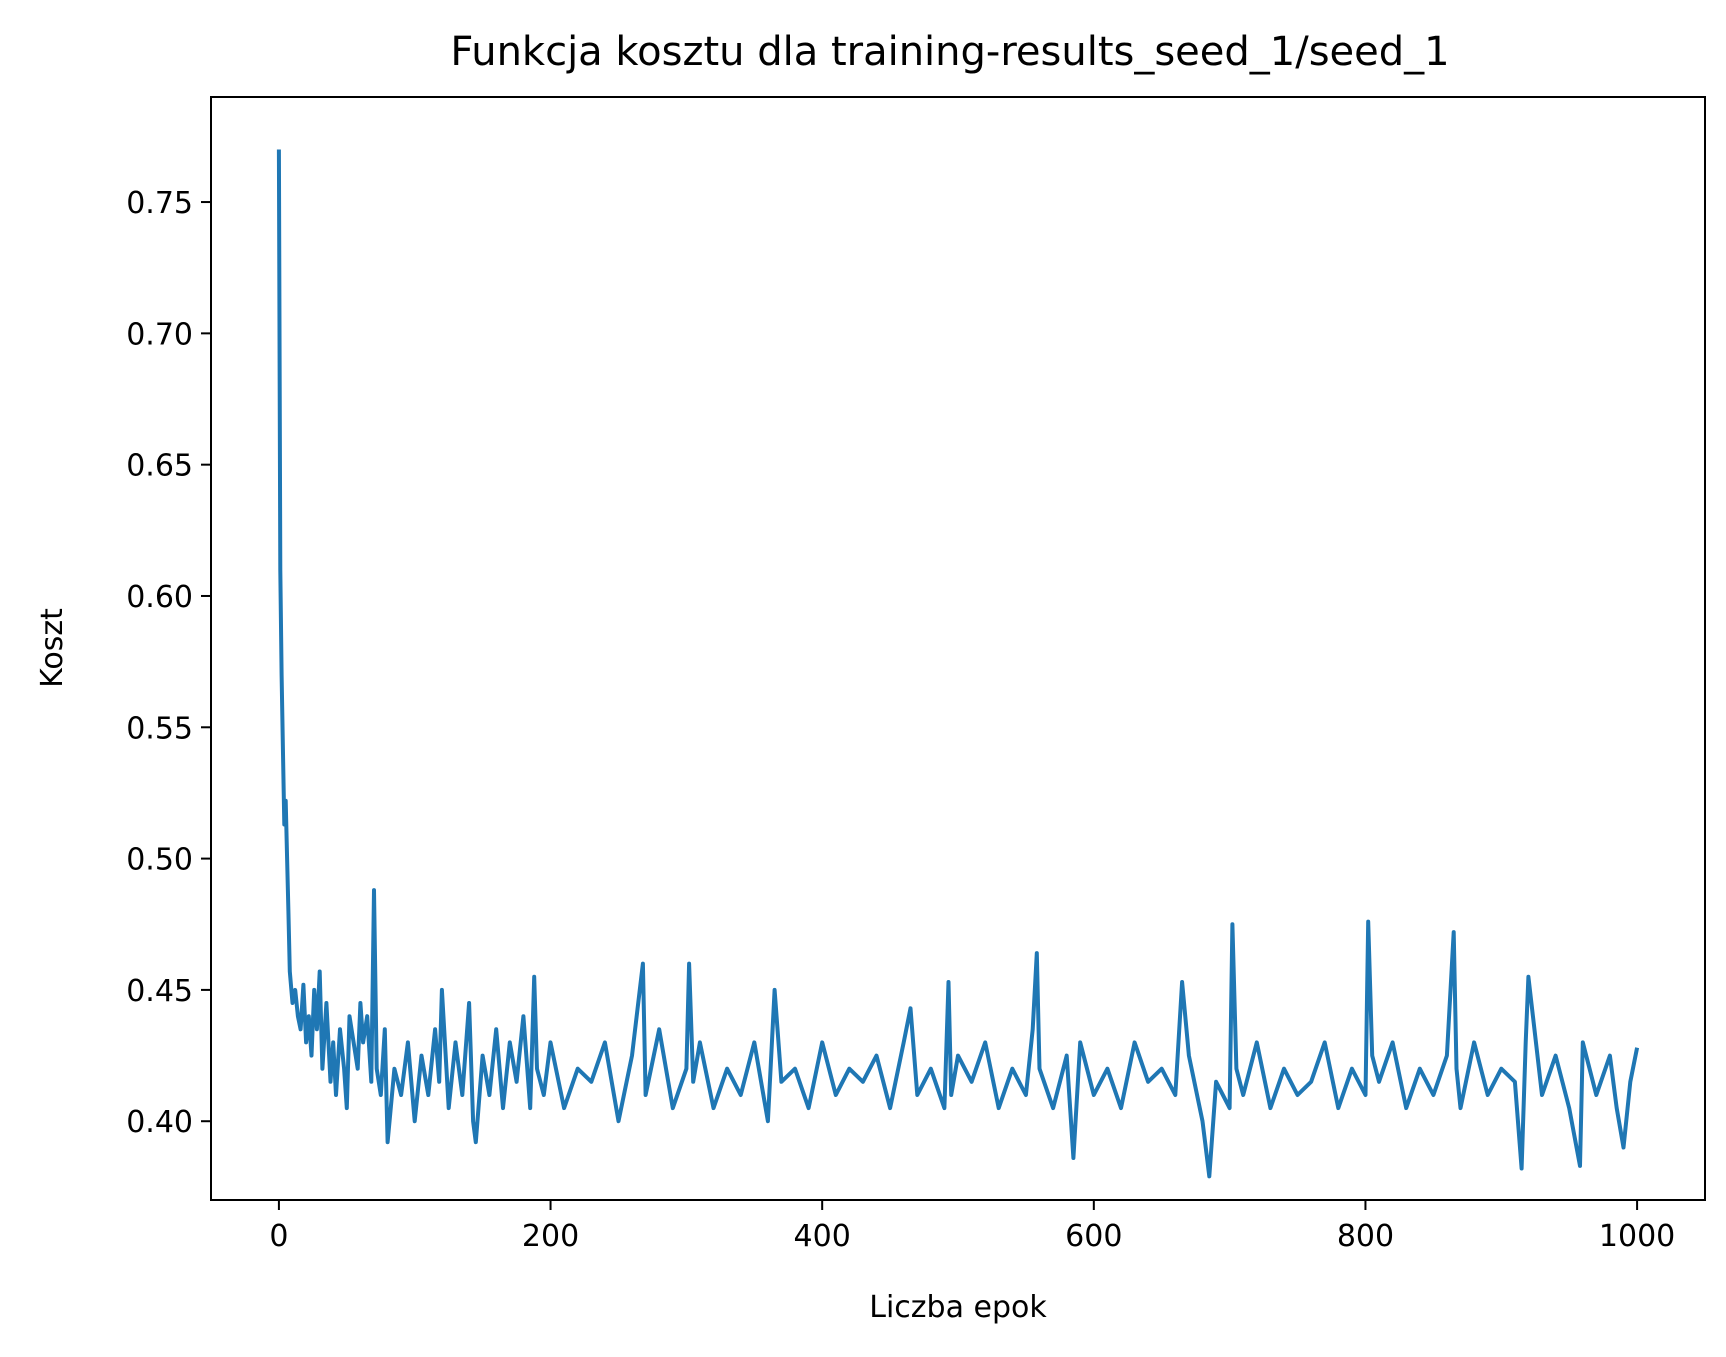 Image resolution: width=1726 pixels, height=1357 pixels. I want to click on x-tick-label: 200, so click(550, 1236).